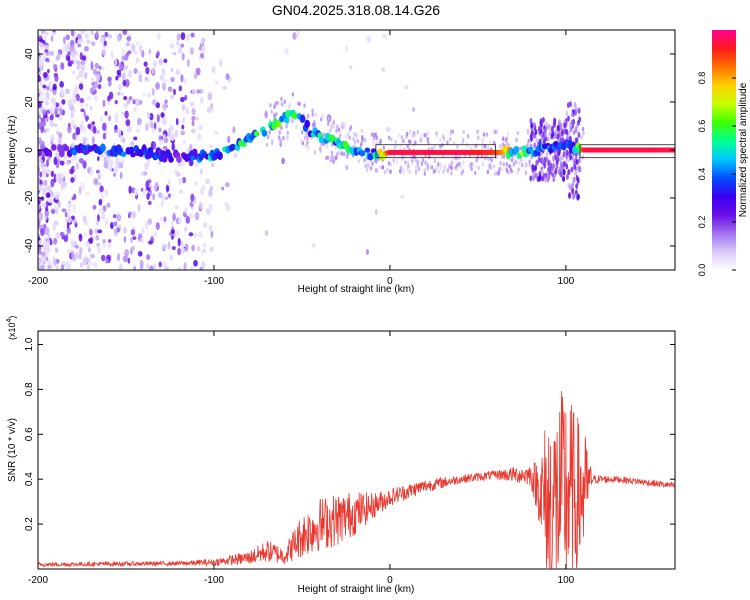 The height and width of the screenshot is (600, 750). What do you see at coordinates (214, 281) in the screenshot?
I see `x-tick-label: -100` at bounding box center [214, 281].